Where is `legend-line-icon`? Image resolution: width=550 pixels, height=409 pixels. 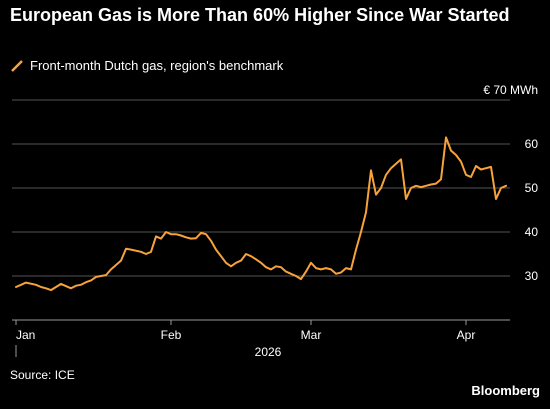 legend-line-icon is located at coordinates (17, 65).